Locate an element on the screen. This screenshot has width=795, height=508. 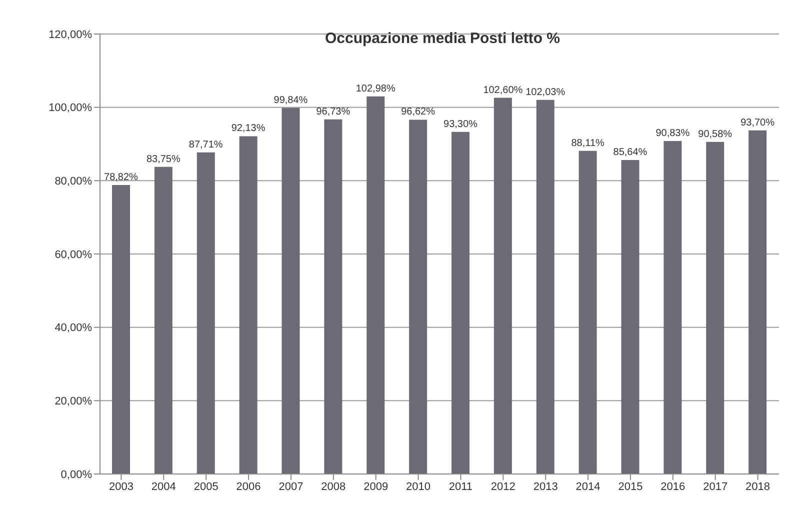
x-tick-label: 2015 is located at coordinates (630, 486).